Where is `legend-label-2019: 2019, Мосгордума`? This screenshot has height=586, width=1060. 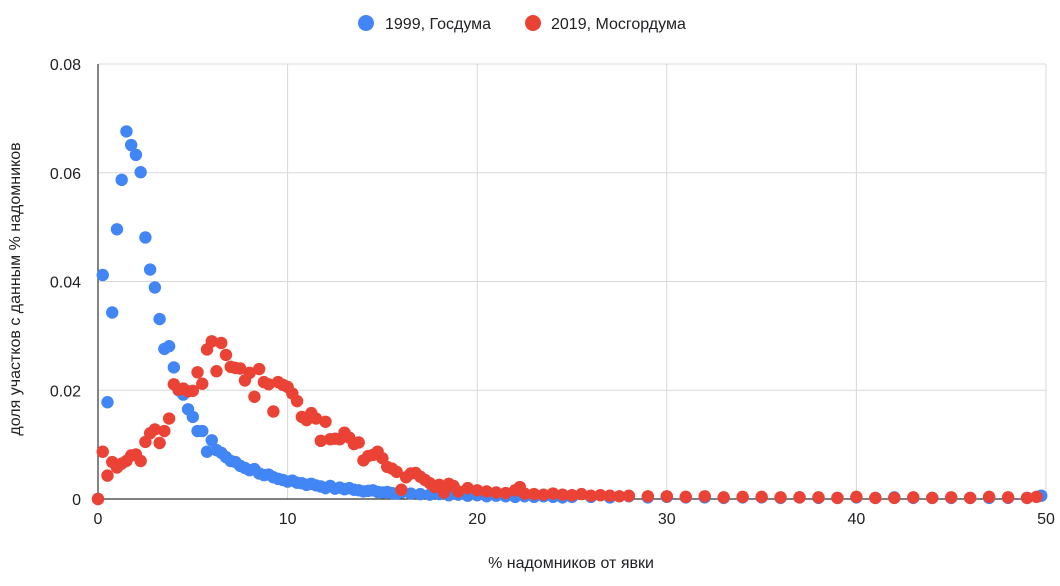 legend-label-2019: 2019, Мосгордума is located at coordinates (618, 24).